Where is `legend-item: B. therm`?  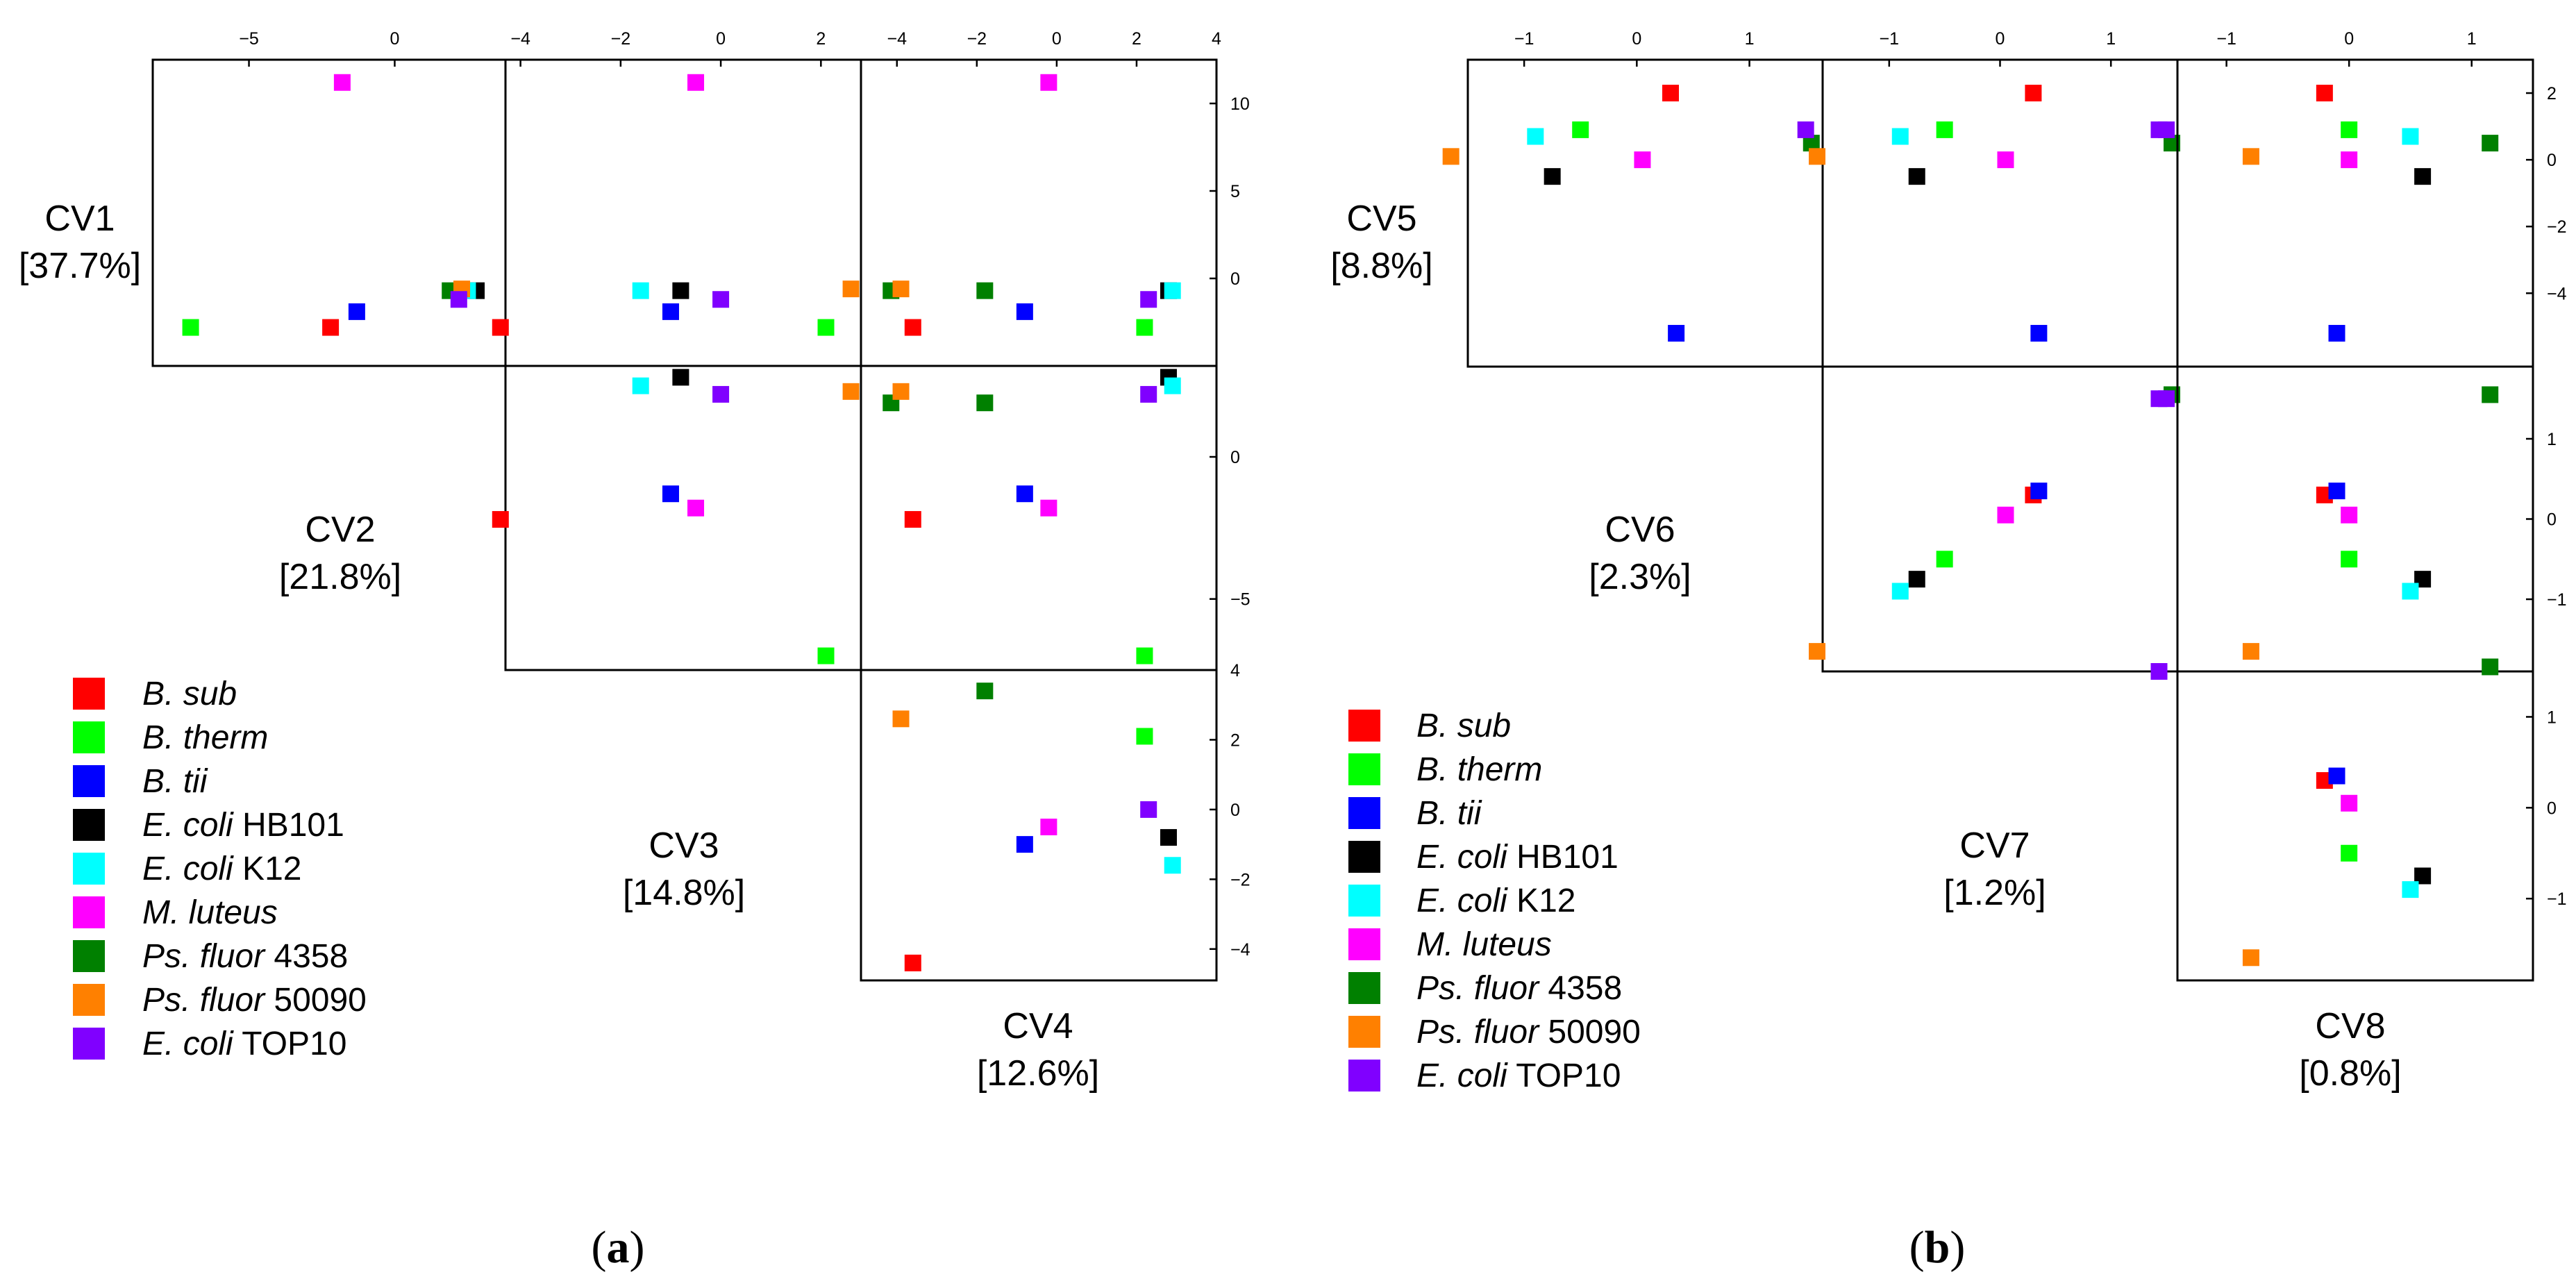 legend-item: B. therm is located at coordinates (170, 737).